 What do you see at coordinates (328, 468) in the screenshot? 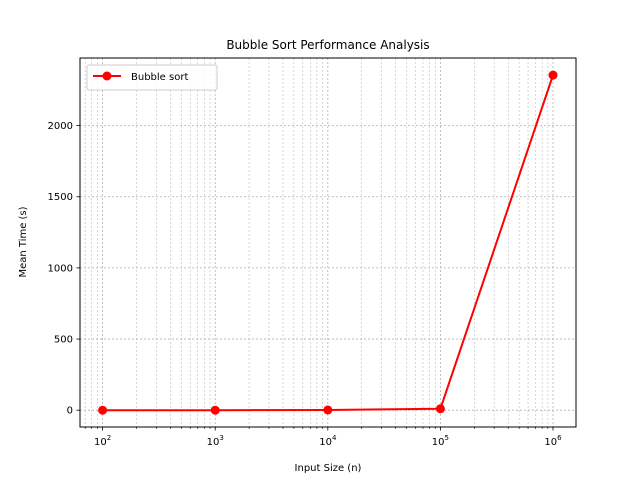
I see `x-axis-label: Input Size (n)` at bounding box center [328, 468].